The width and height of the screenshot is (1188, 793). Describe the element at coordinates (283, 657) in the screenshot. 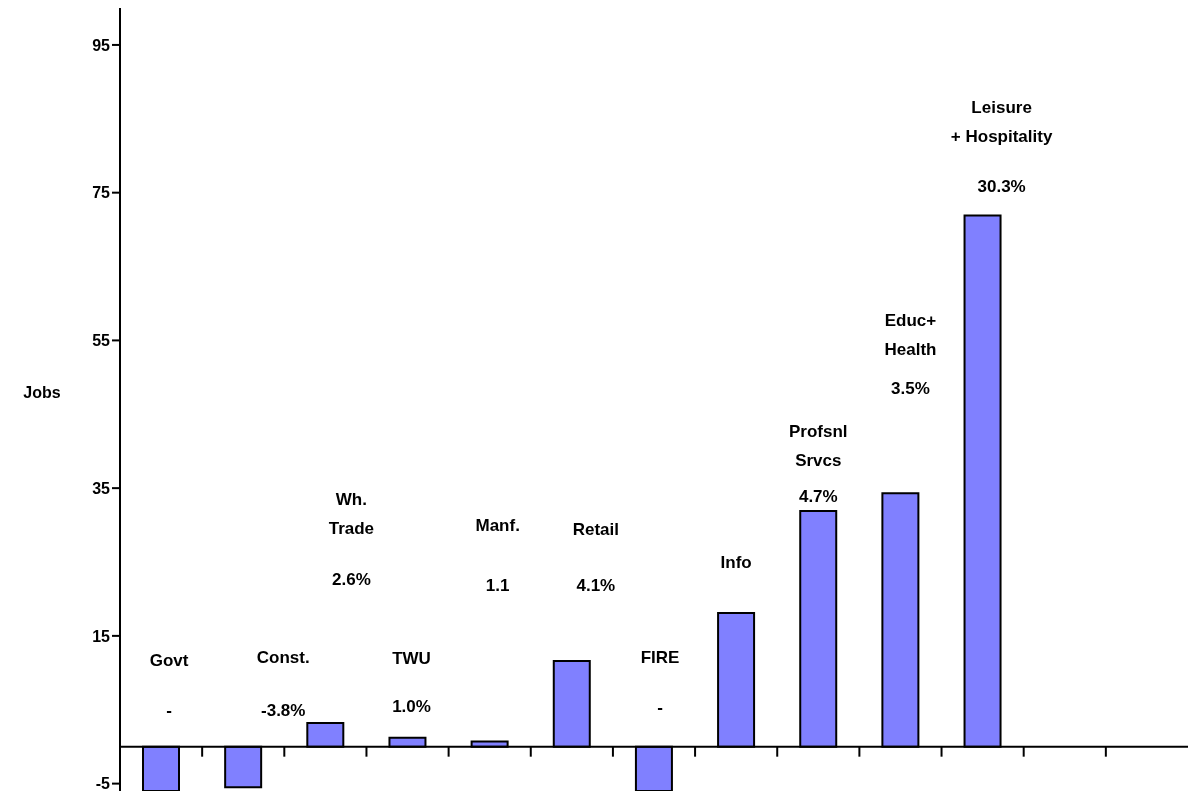

I see `x-tick-label: Const.` at that location.